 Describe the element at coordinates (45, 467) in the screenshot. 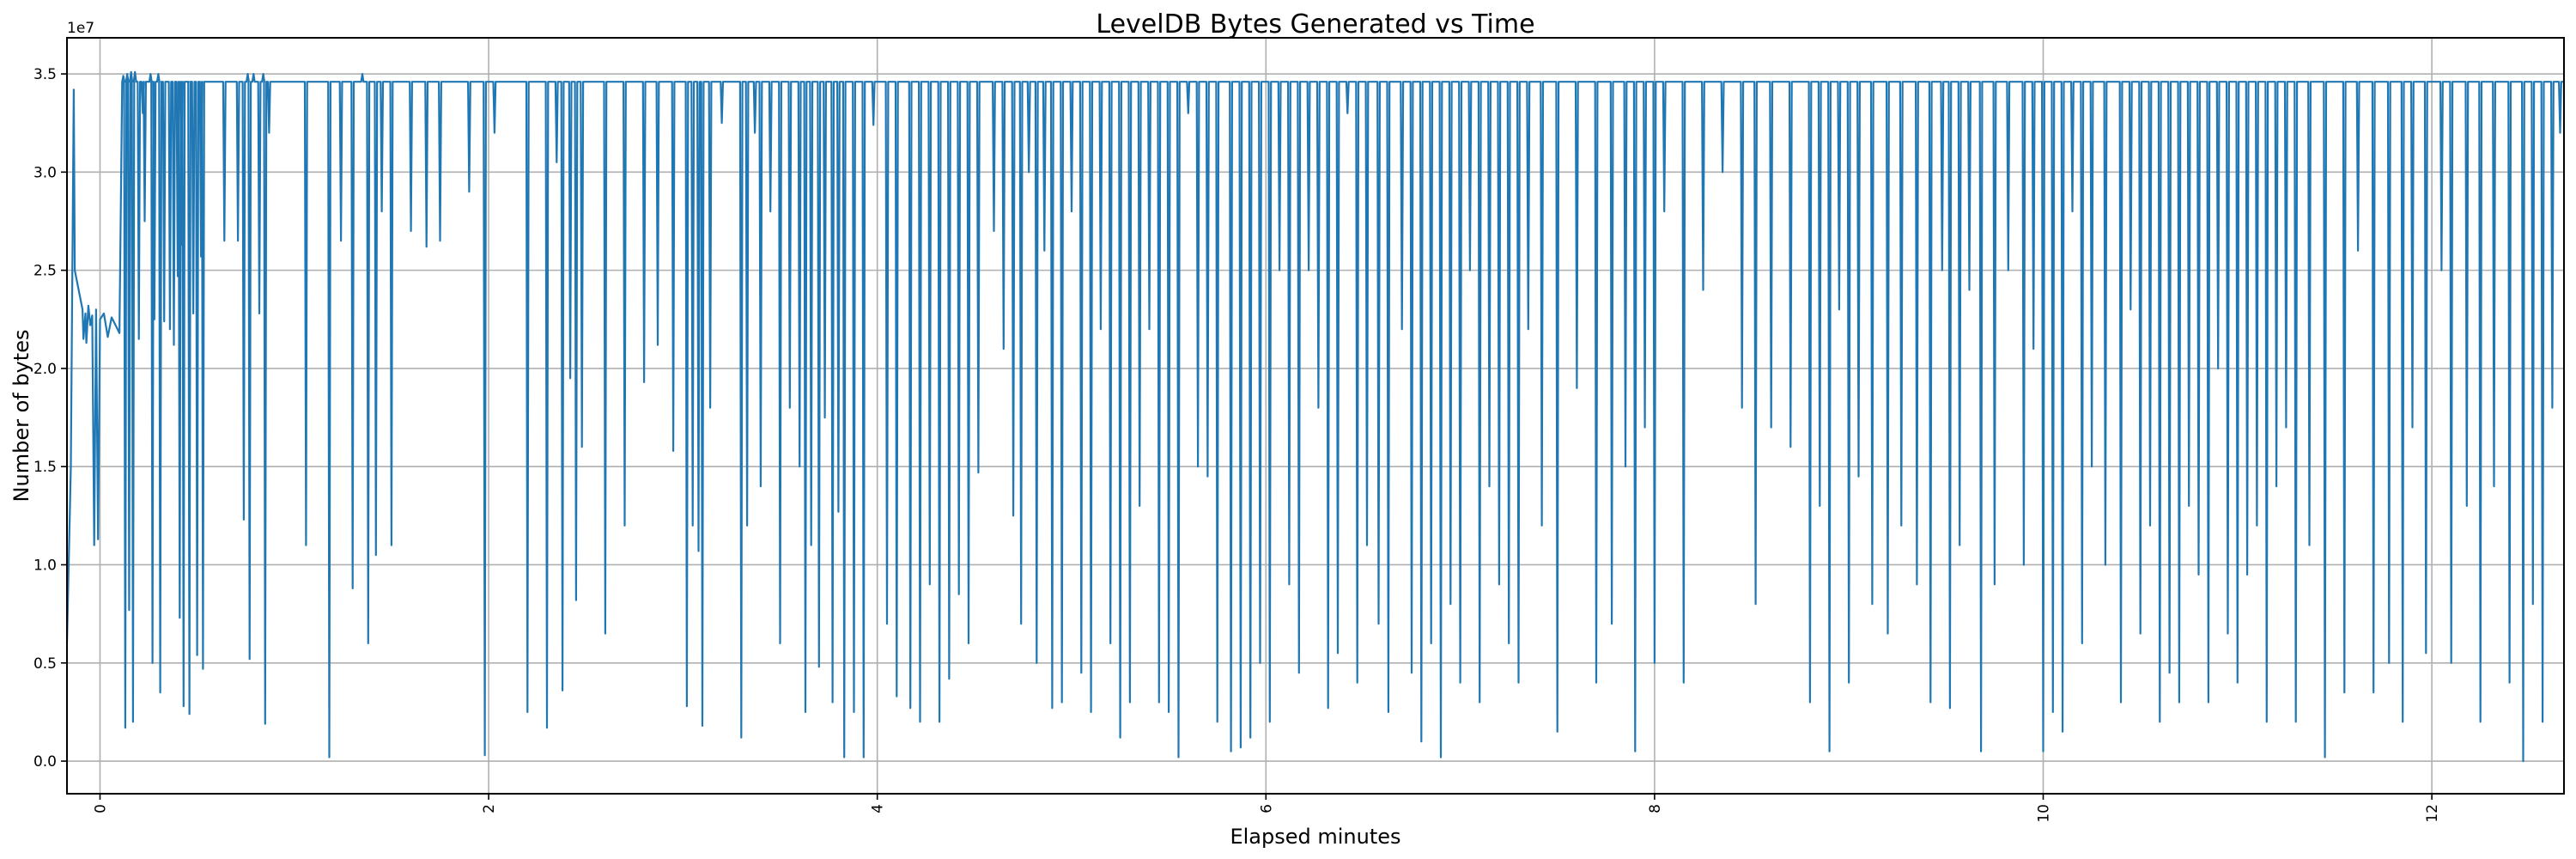

I see `y-tick-label: 1.5` at that location.